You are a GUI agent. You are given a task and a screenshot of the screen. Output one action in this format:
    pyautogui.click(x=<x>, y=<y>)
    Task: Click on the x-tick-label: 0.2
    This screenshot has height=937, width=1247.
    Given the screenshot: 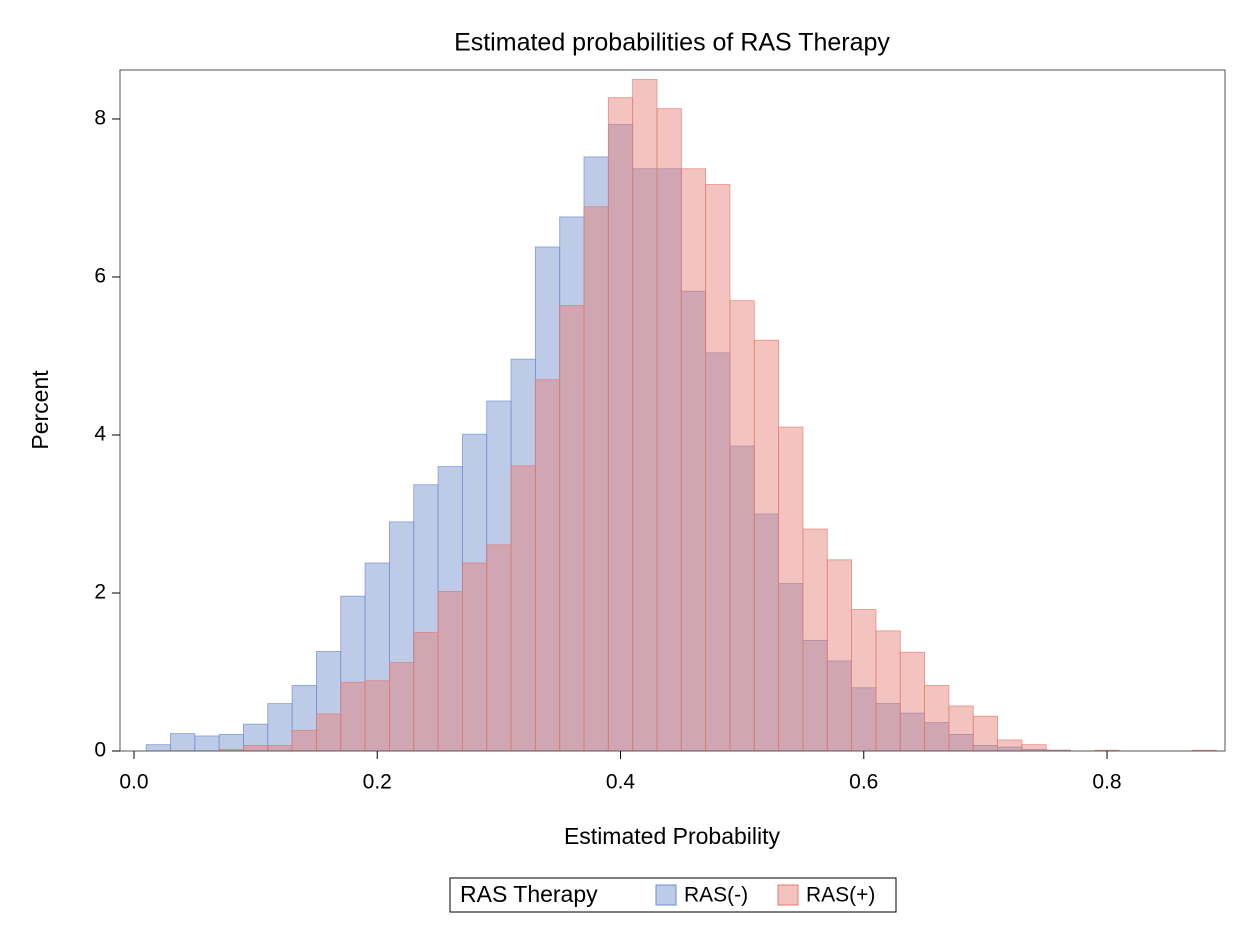 What is the action you would take?
    pyautogui.click(x=377, y=782)
    